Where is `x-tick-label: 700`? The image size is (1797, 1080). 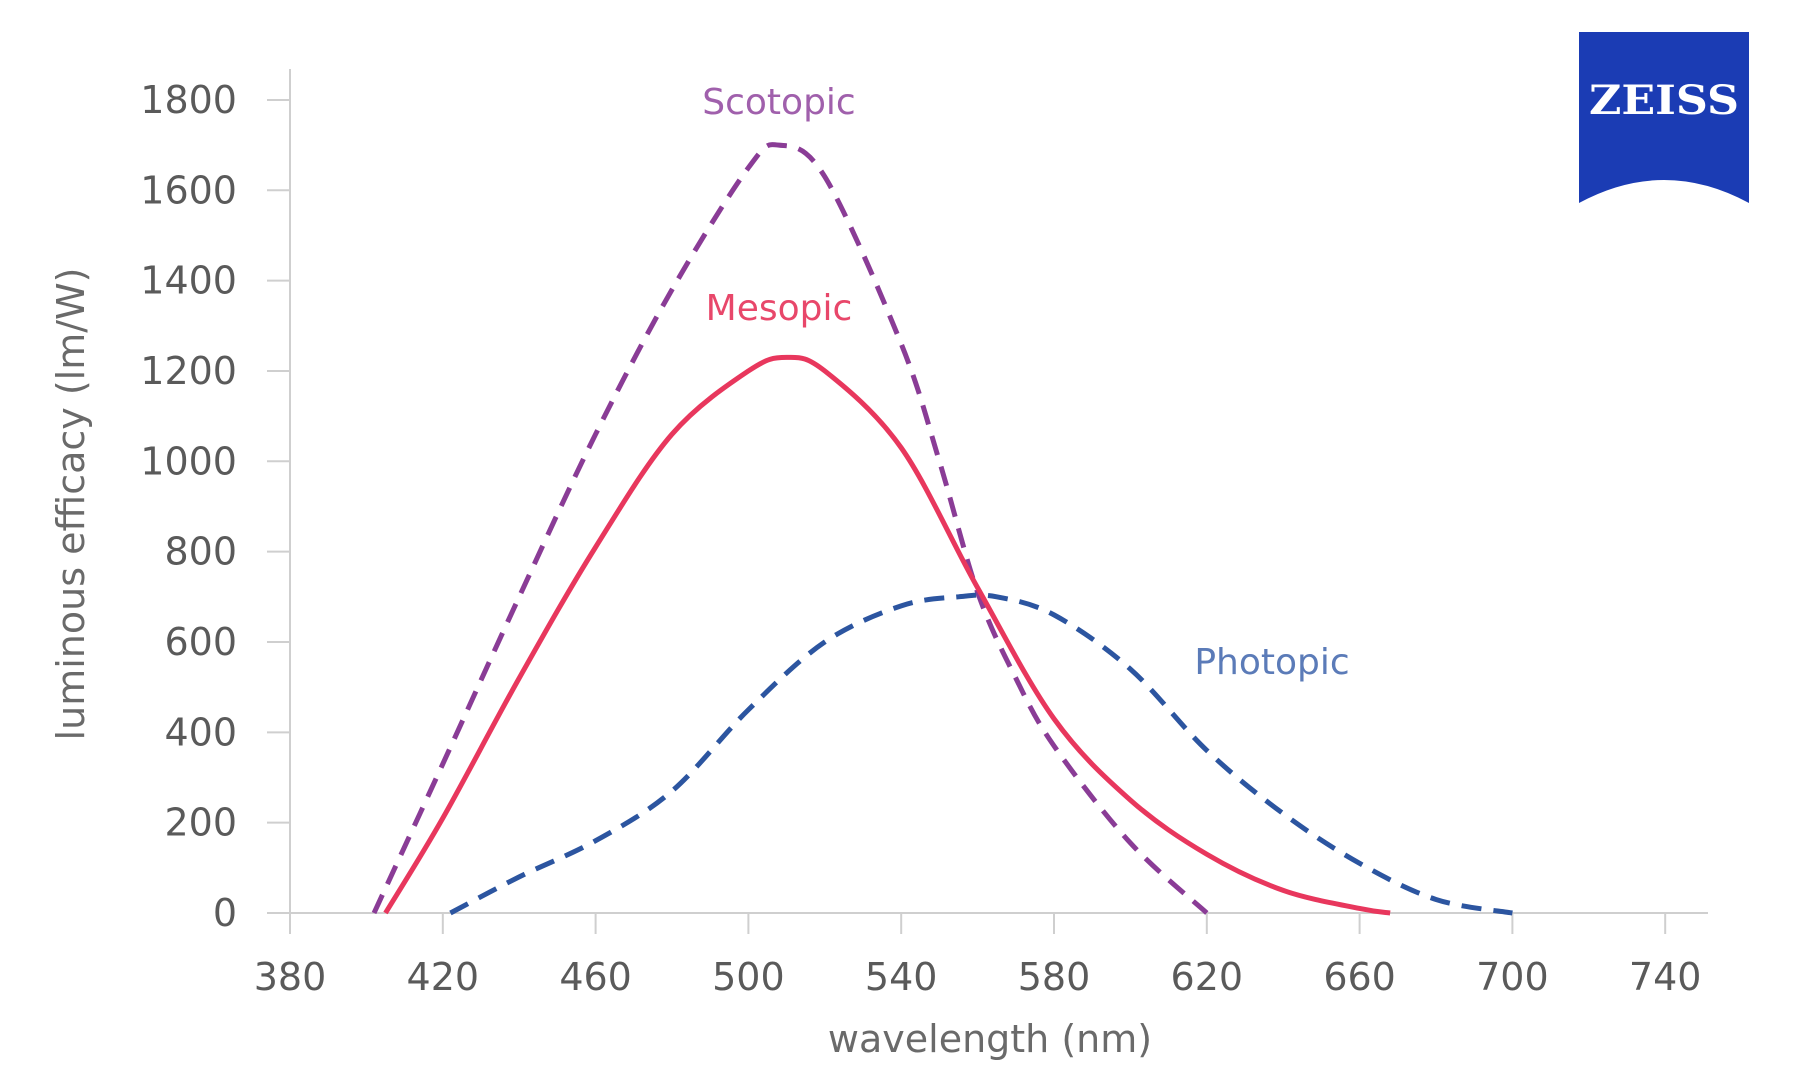
x-tick-label: 700 is located at coordinates (1512, 977).